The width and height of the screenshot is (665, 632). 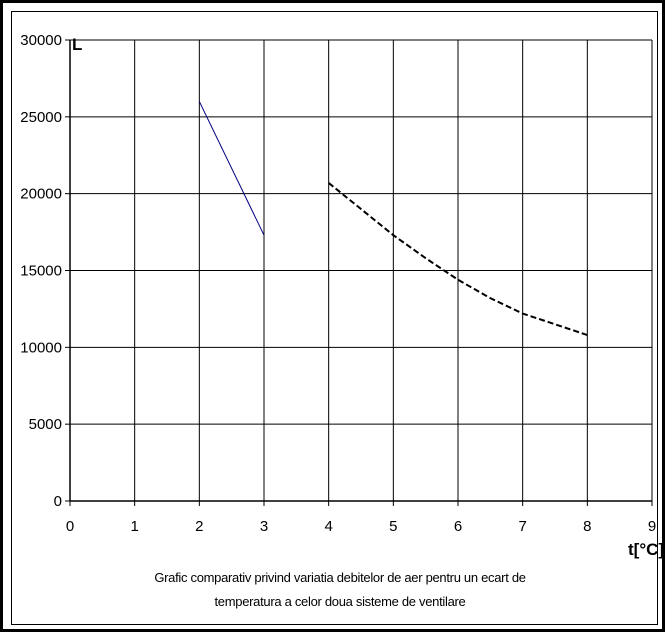 What do you see at coordinates (328, 526) in the screenshot?
I see `x-tick-label: 4` at bounding box center [328, 526].